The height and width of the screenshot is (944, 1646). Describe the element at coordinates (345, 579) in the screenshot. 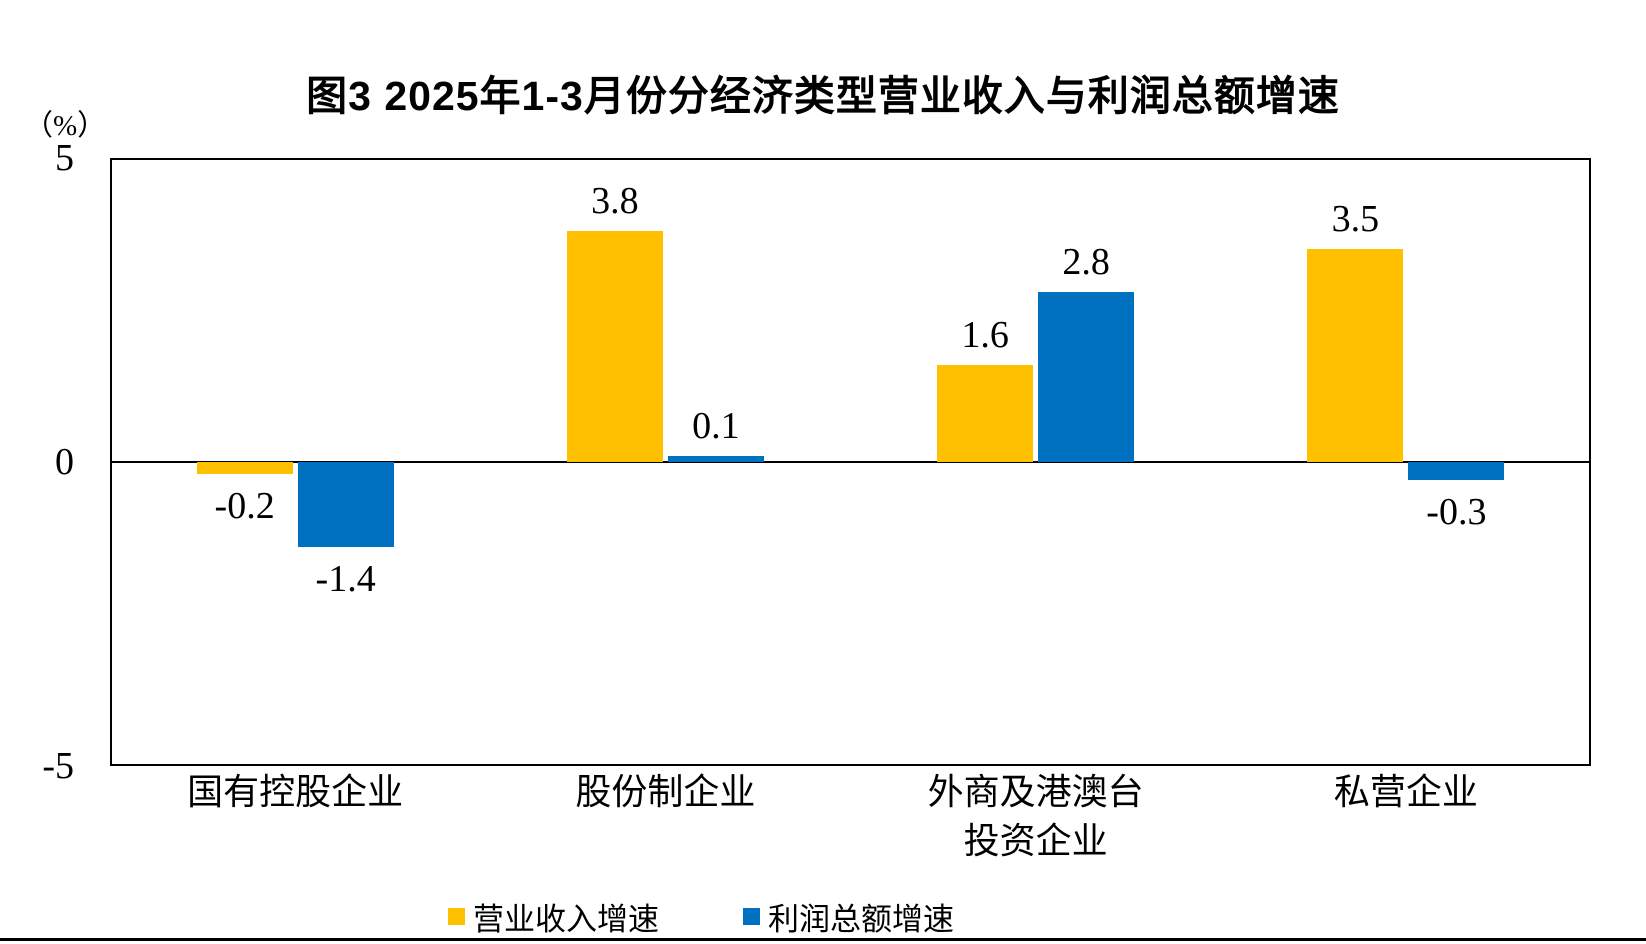

I see `data-label: -1.4` at that location.